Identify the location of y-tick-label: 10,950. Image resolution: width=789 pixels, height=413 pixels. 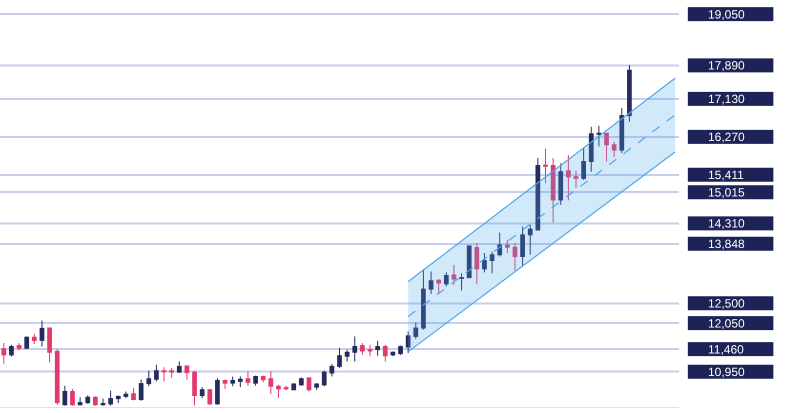
(727, 371).